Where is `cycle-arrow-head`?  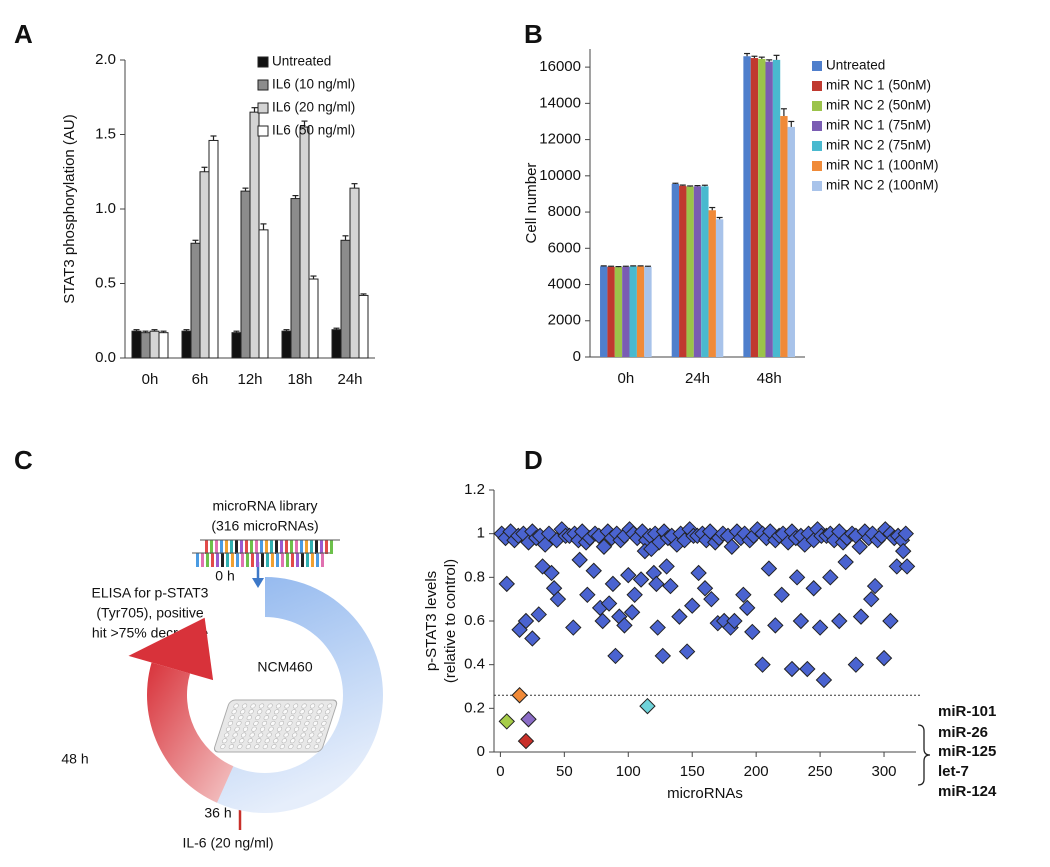
cycle-arrow-head is located at coordinates (171, 649).